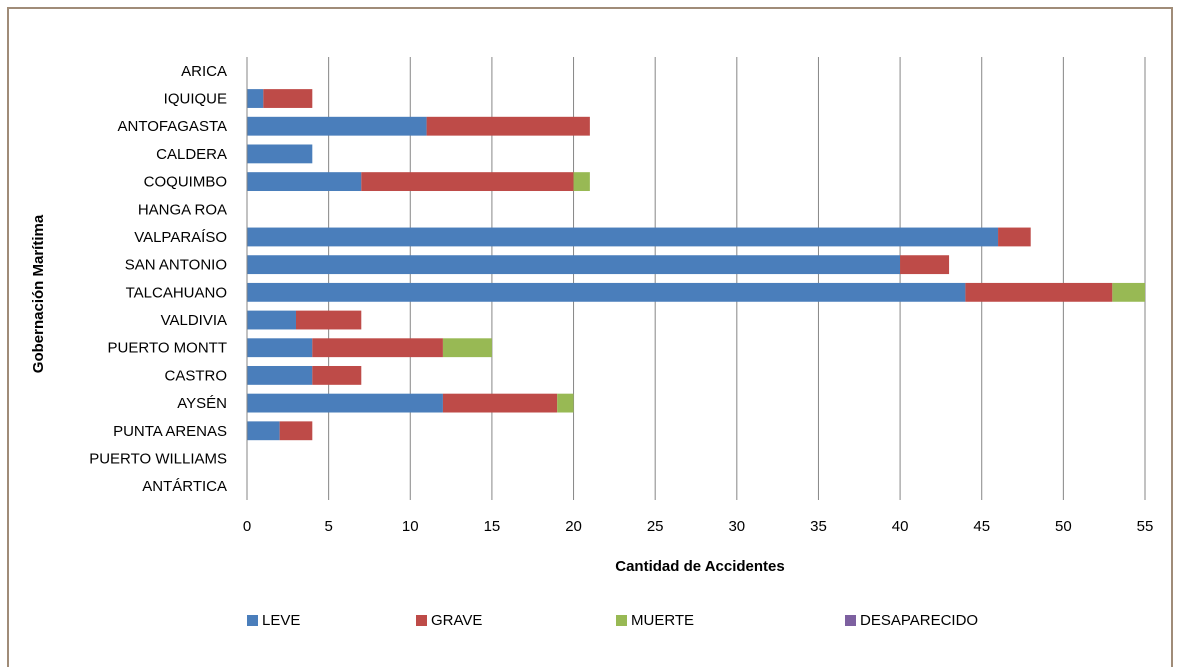  Describe the element at coordinates (180, 237) in the screenshot. I see `category-label: VALPARAÍSO` at that location.